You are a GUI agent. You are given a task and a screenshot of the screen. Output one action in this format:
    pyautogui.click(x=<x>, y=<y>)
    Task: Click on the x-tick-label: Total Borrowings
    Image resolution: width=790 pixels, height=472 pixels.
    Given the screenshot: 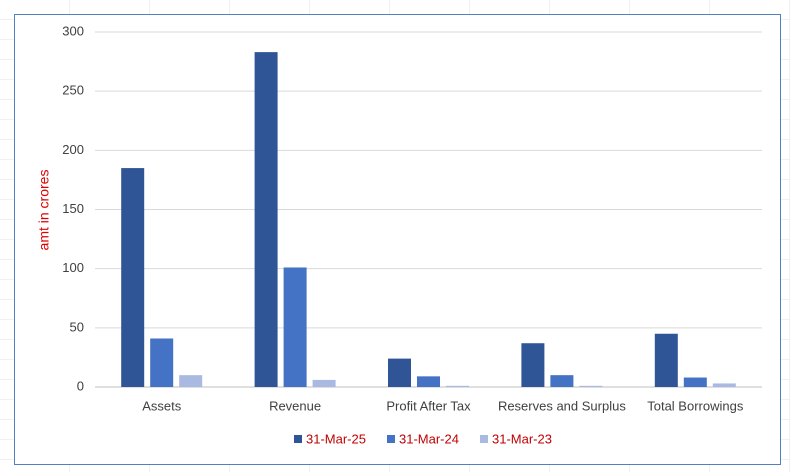 What is the action you would take?
    pyautogui.click(x=695, y=405)
    